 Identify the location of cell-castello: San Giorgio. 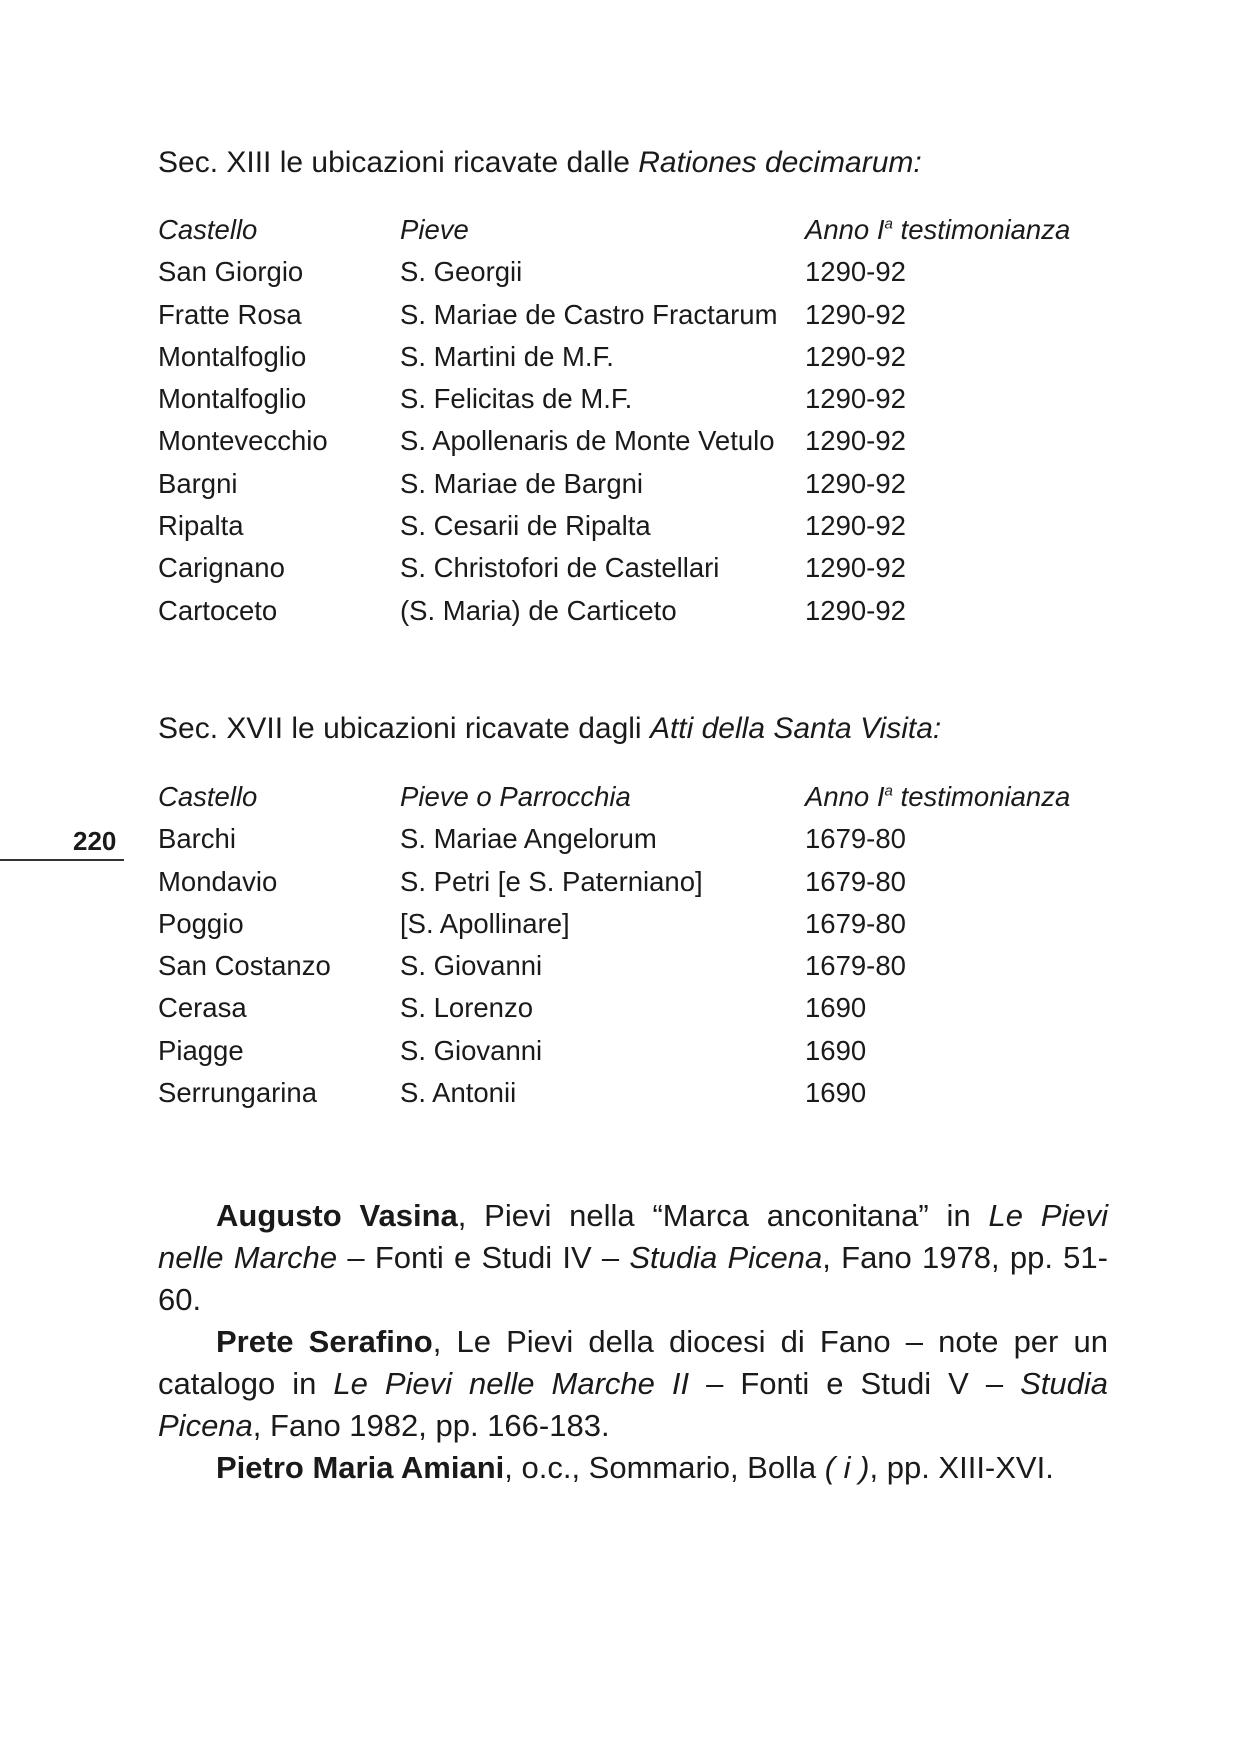
(231, 272).